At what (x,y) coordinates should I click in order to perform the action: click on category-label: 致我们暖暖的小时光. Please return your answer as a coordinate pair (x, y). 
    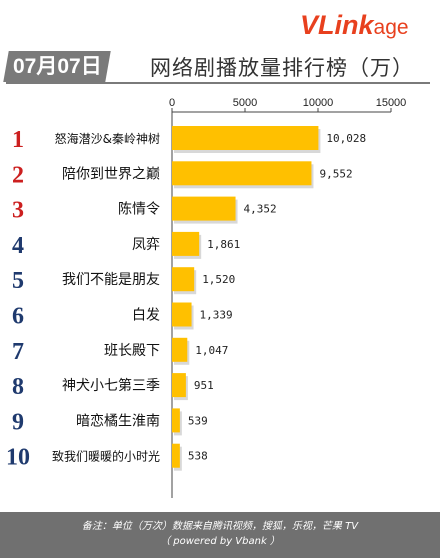
    Looking at the image, I should click on (106, 456).